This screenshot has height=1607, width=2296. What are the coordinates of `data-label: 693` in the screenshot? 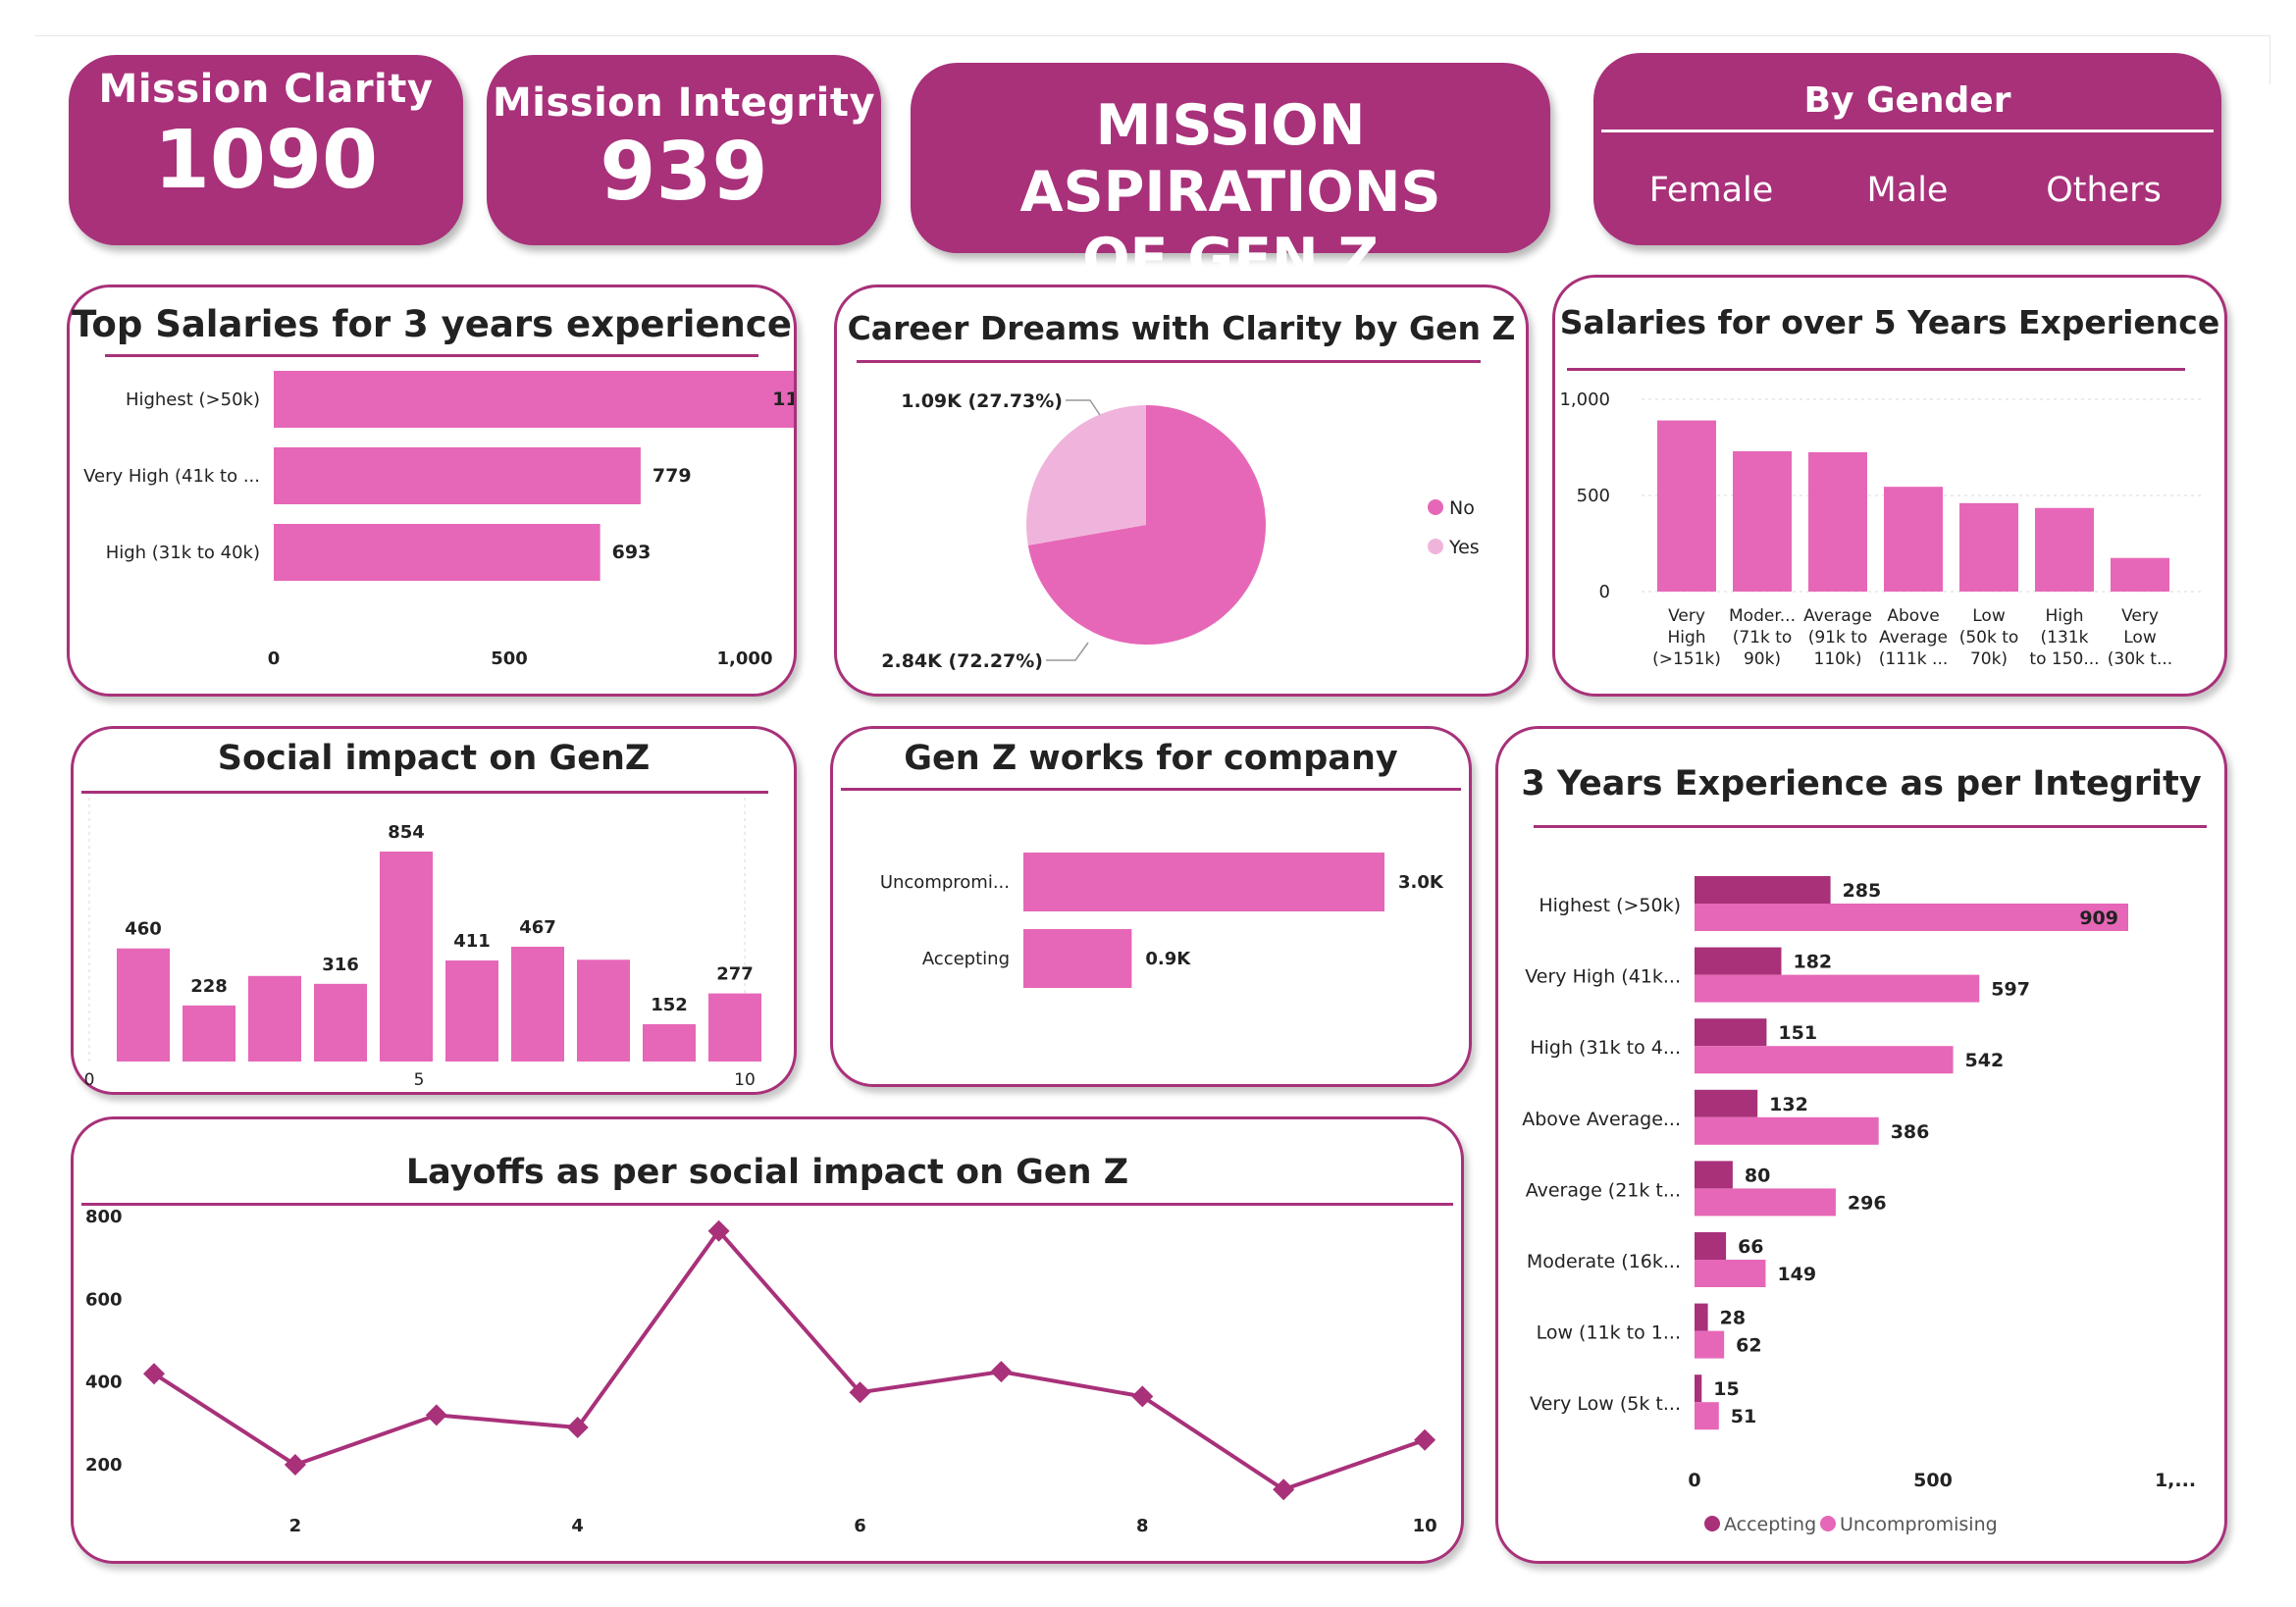 It's located at (632, 552).